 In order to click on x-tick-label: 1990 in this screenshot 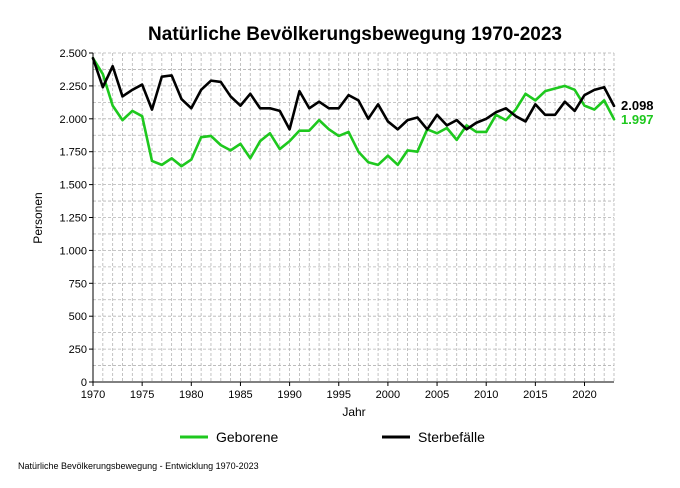, I will do `click(289, 395)`.